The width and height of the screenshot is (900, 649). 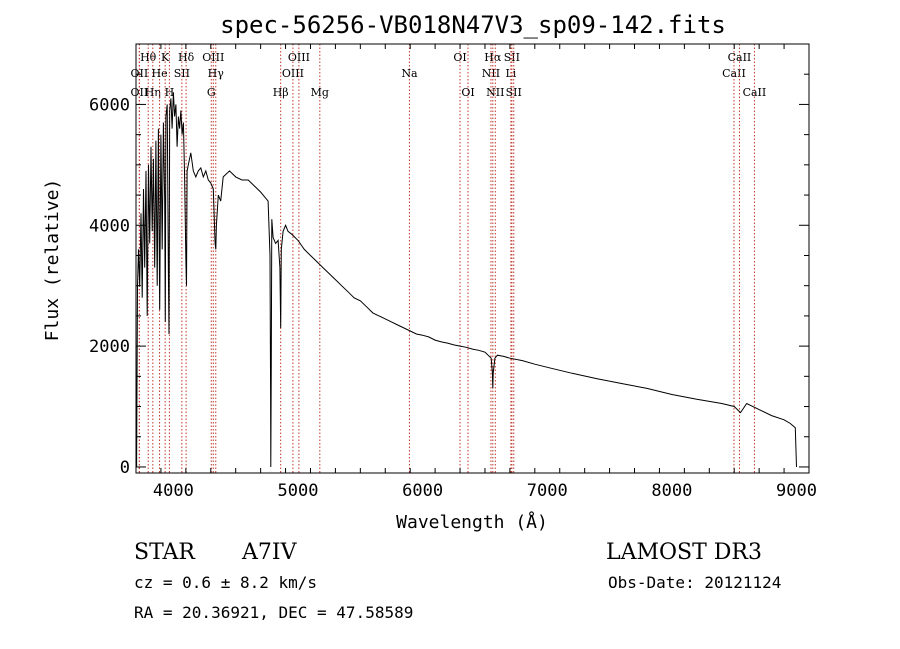 I want to click on x-tick-label: 9000, so click(x=796, y=491).